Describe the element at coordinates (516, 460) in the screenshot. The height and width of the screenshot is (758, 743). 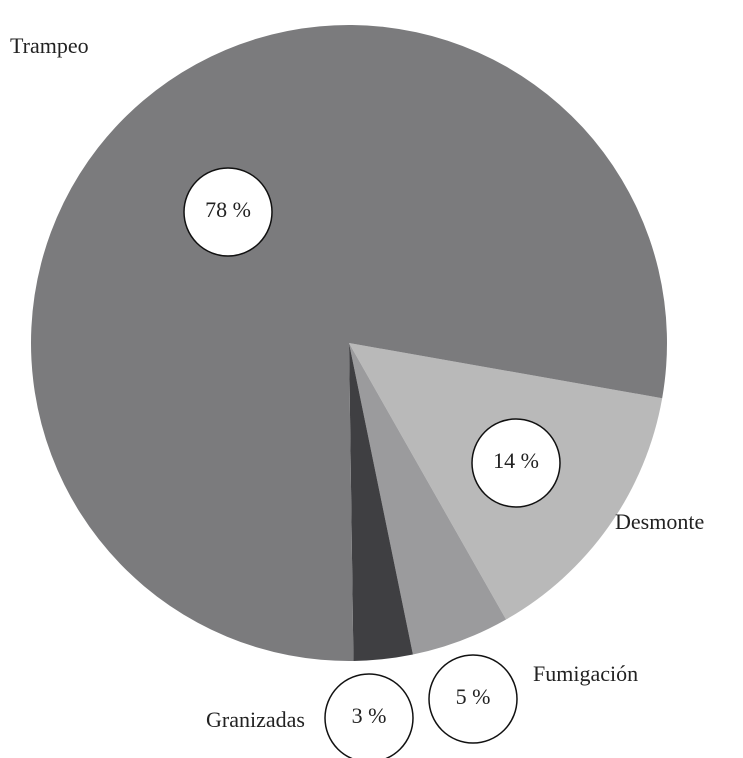
I see `value-label: 14 %` at that location.